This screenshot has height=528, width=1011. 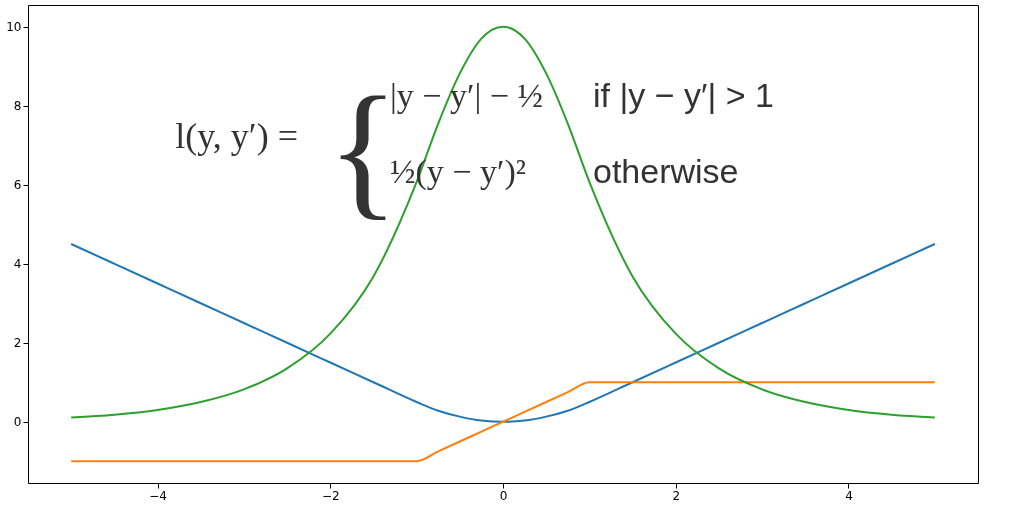 I want to click on y-tick-label: 10, so click(x=14, y=27).